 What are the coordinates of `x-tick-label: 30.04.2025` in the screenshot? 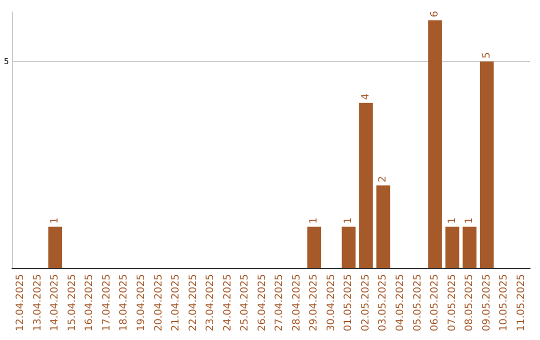 It's located at (331, 303).